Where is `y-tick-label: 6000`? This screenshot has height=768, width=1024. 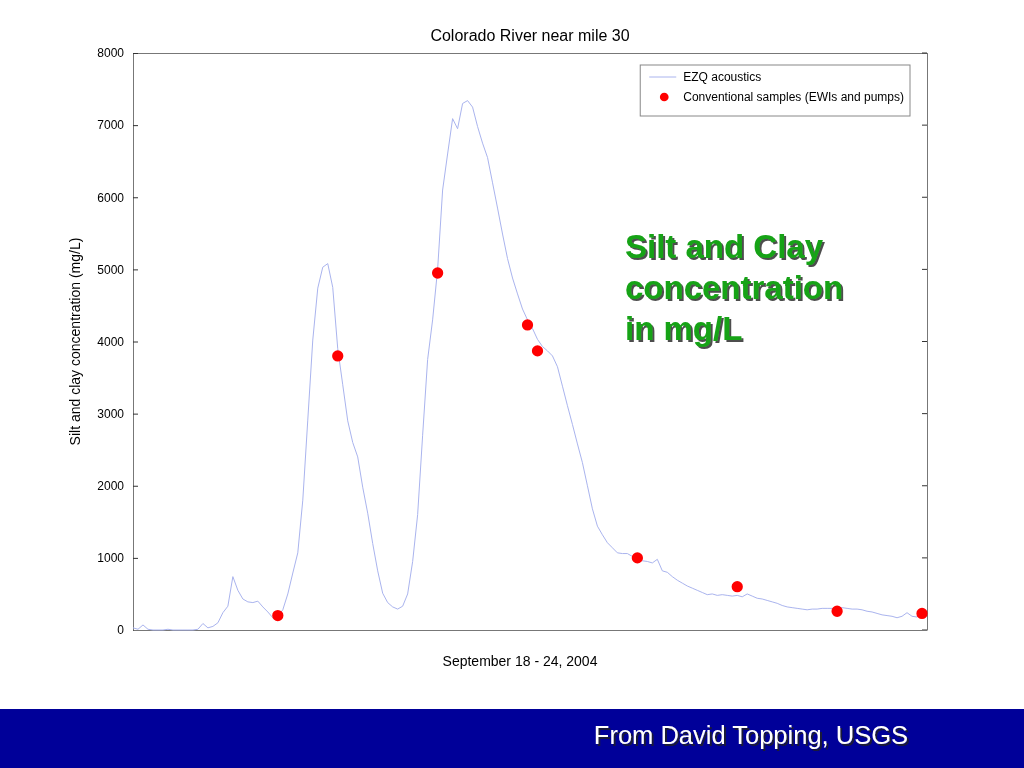
y-tick-label: 6000 is located at coordinates (111, 197).